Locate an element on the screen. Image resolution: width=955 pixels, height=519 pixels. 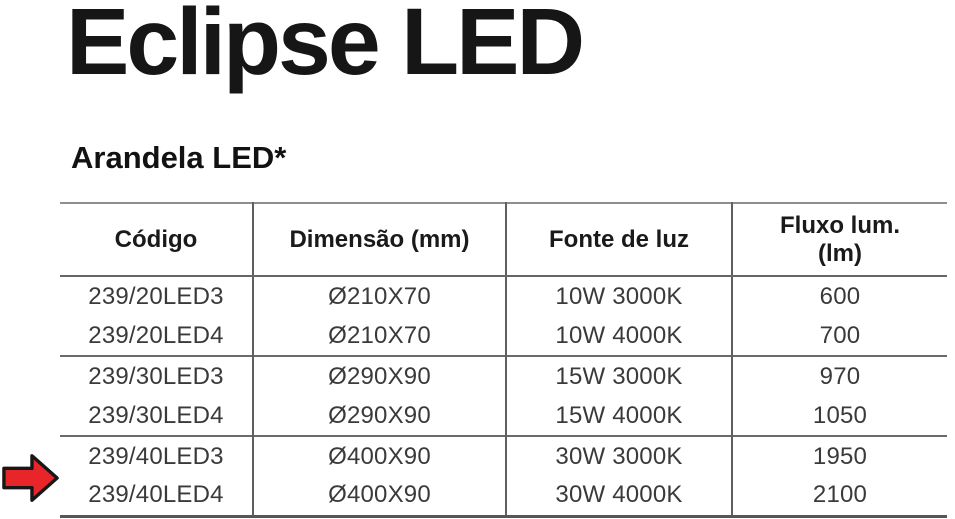
table-row: 239/30LED4 Ø290X90 15W 4000K 1050 is located at coordinates (503, 416).